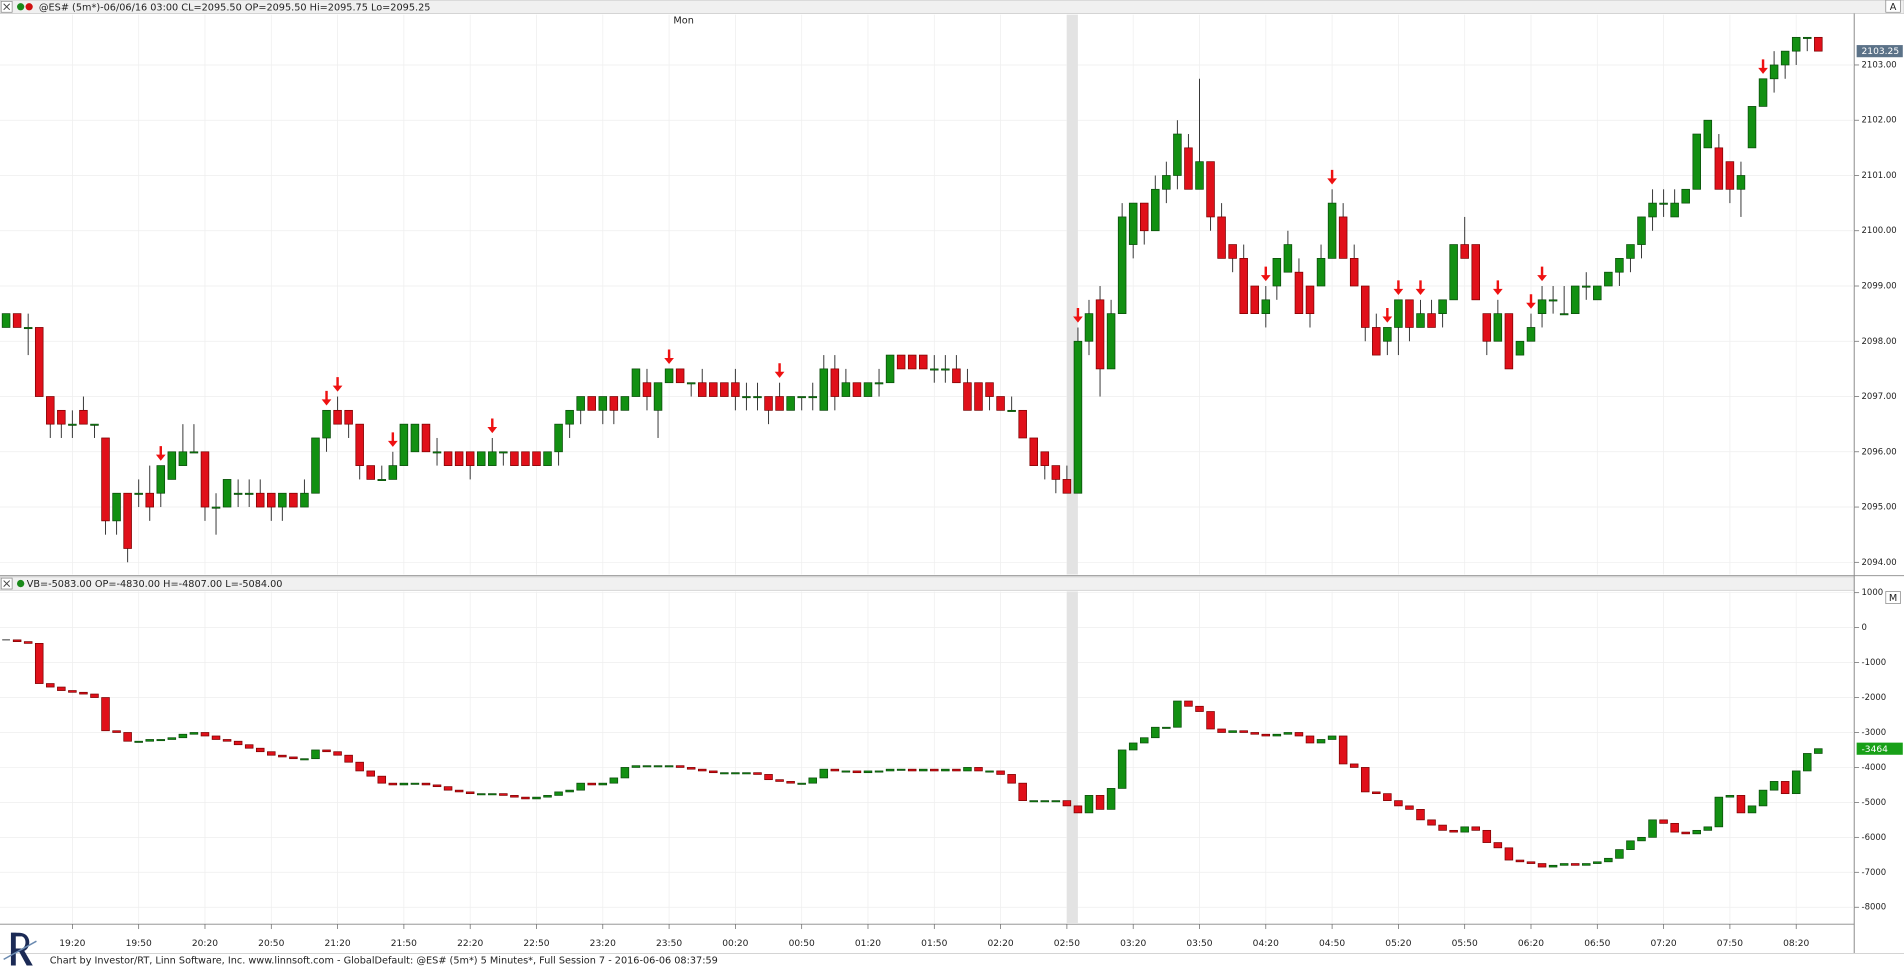 This screenshot has width=1904, height=968. What do you see at coordinates (536, 944) in the screenshot?
I see `x-tick-label: 22:50` at bounding box center [536, 944].